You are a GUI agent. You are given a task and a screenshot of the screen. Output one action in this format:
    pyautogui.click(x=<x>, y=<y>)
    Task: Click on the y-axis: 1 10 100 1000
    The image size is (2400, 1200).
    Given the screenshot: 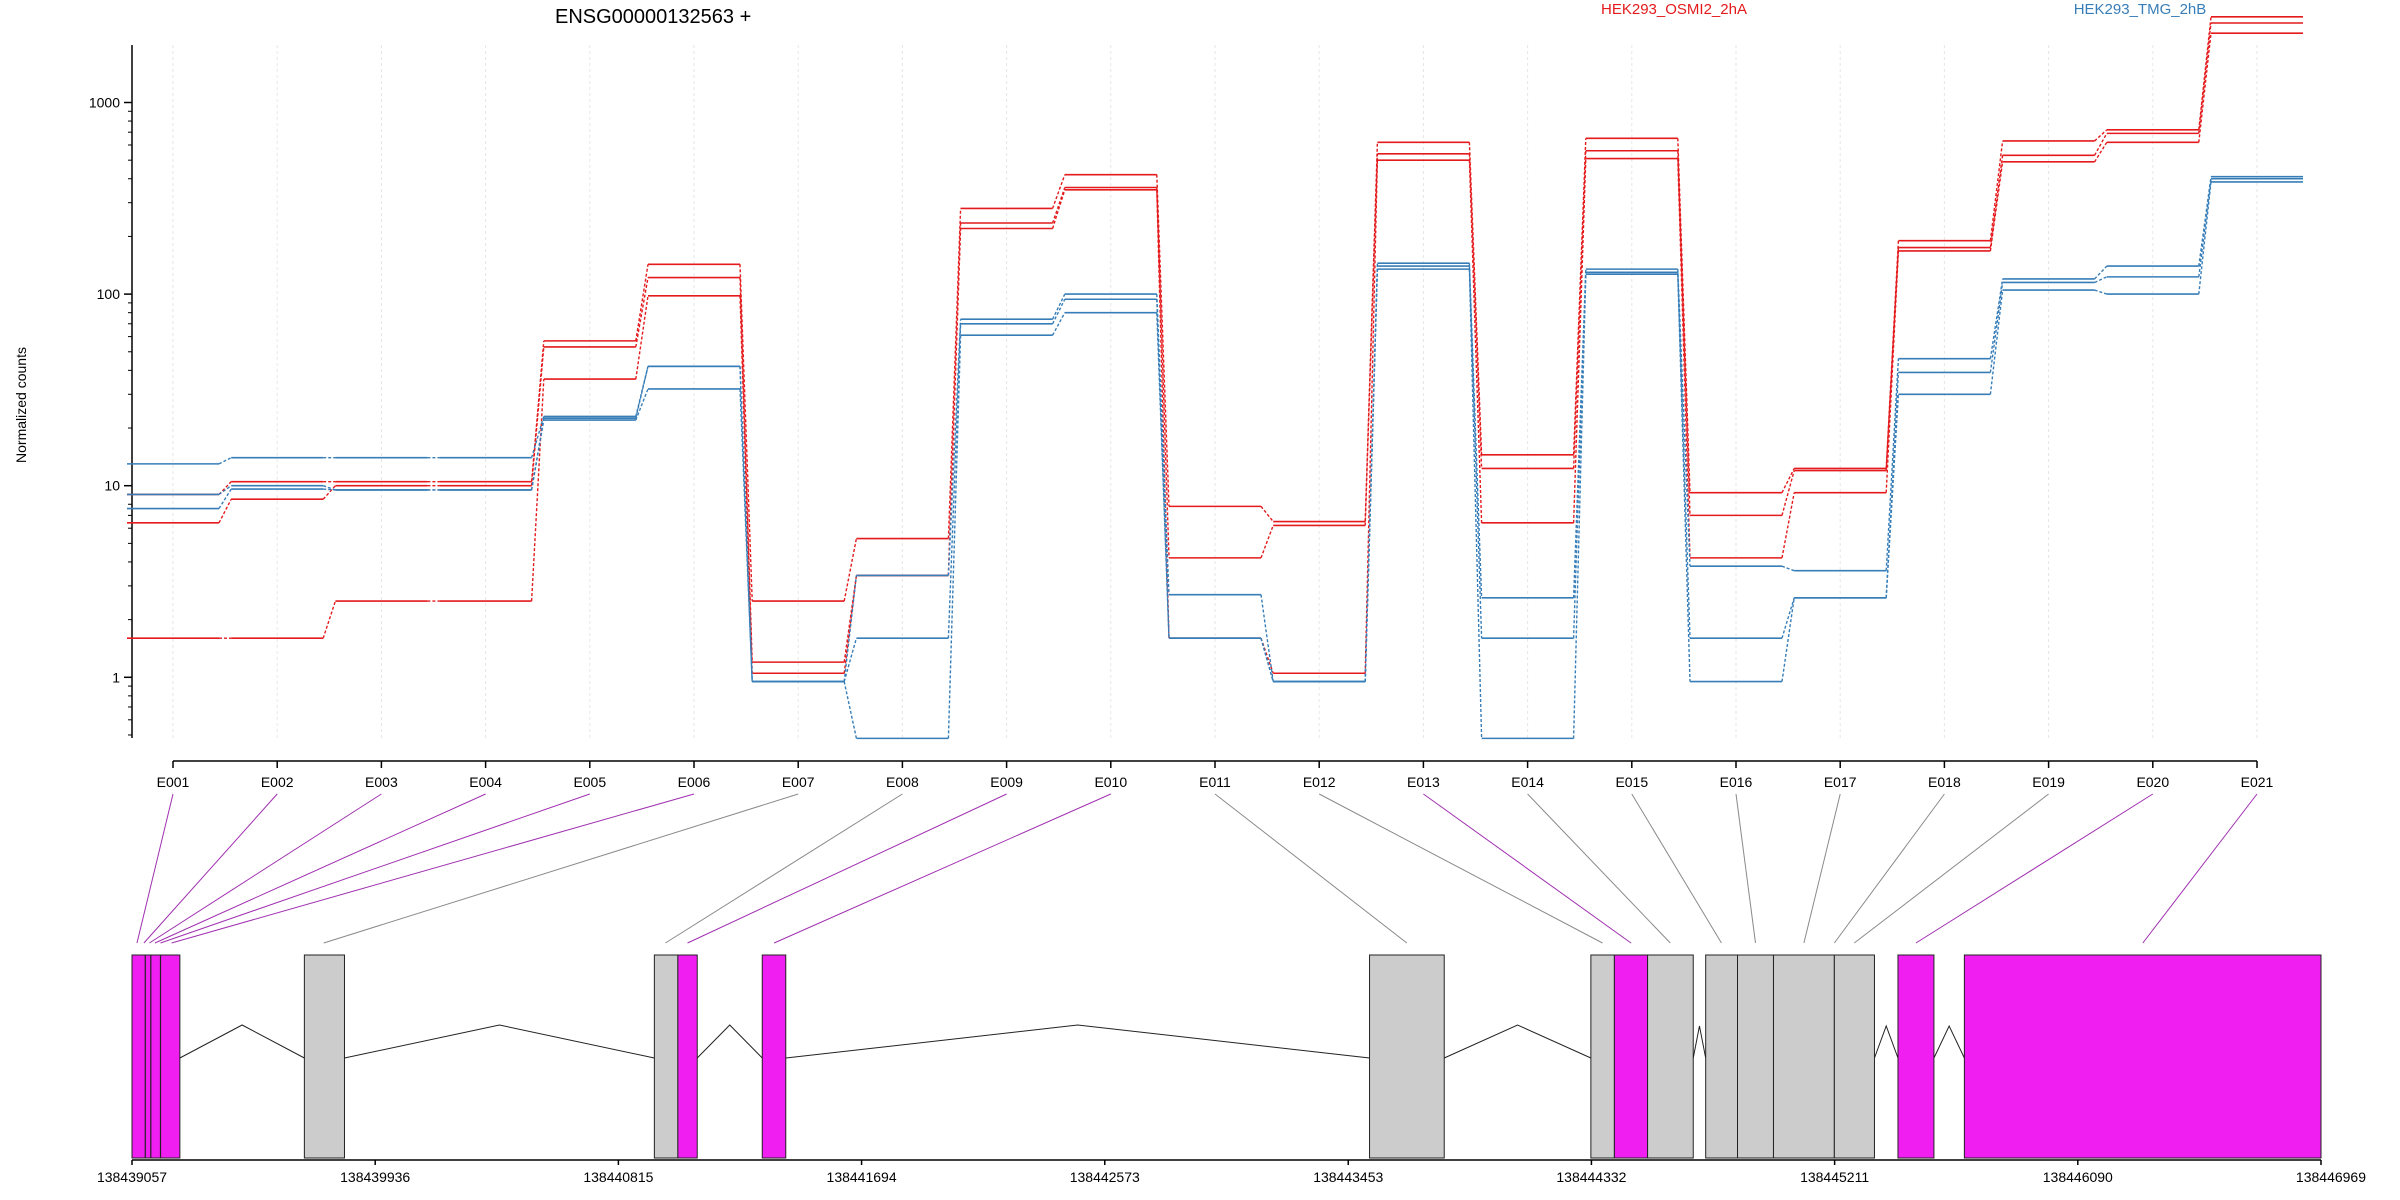 What is the action you would take?
    pyautogui.click(x=111, y=391)
    